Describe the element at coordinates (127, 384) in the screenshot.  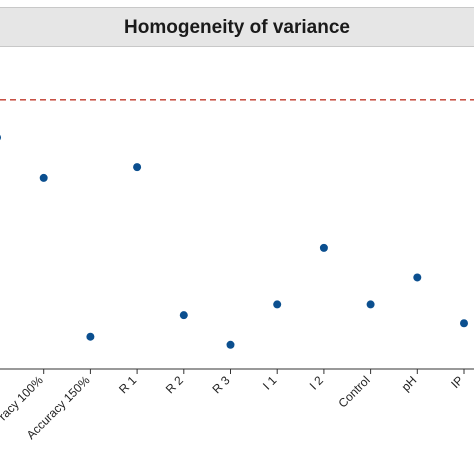
I see `x-tick-label: R 1` at that location.